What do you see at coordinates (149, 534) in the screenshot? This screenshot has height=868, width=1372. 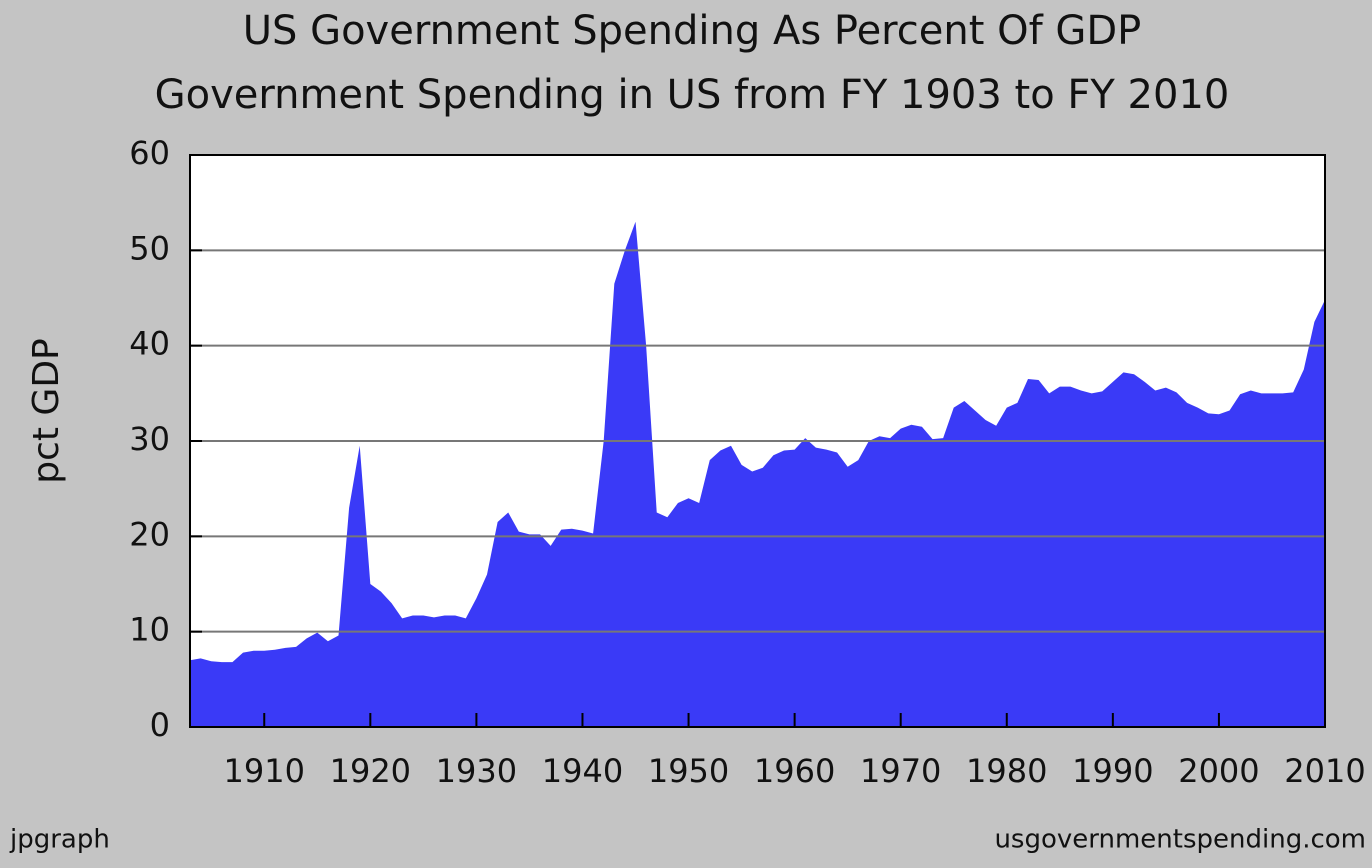 I see `y-tick-label: 20` at bounding box center [149, 534].